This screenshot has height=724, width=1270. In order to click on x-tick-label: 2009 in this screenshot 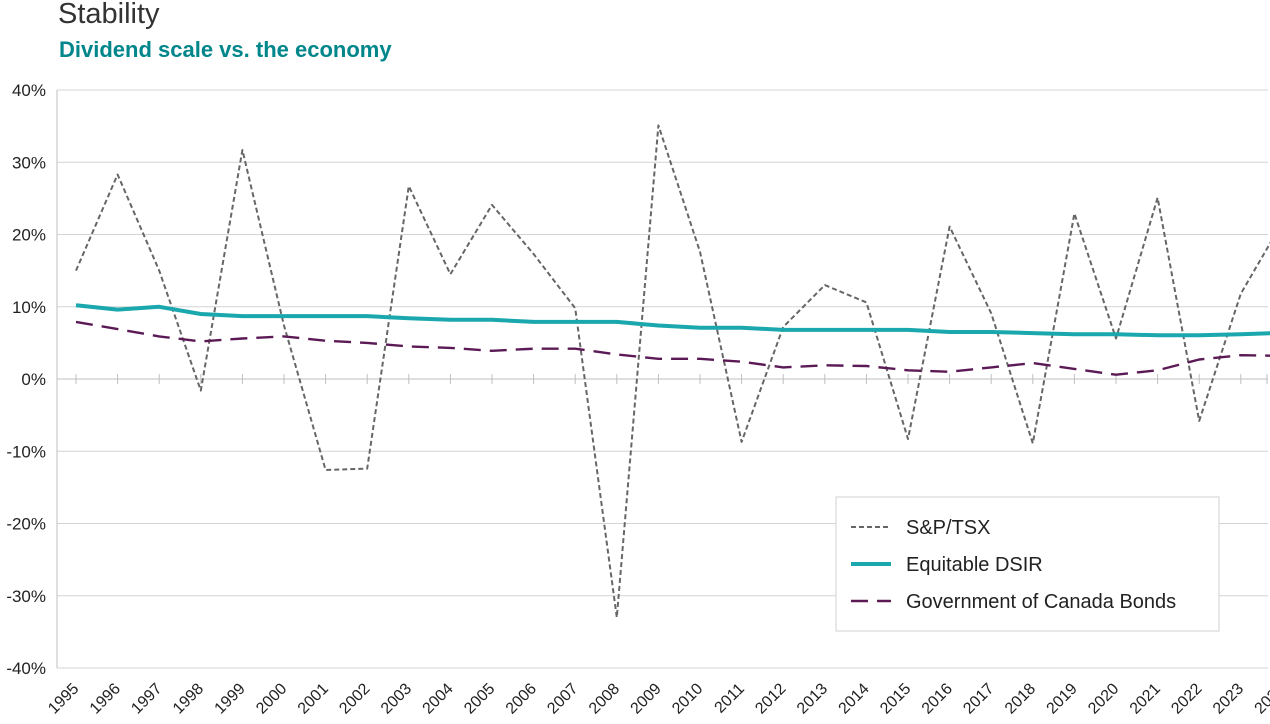, I will do `click(646, 698)`.